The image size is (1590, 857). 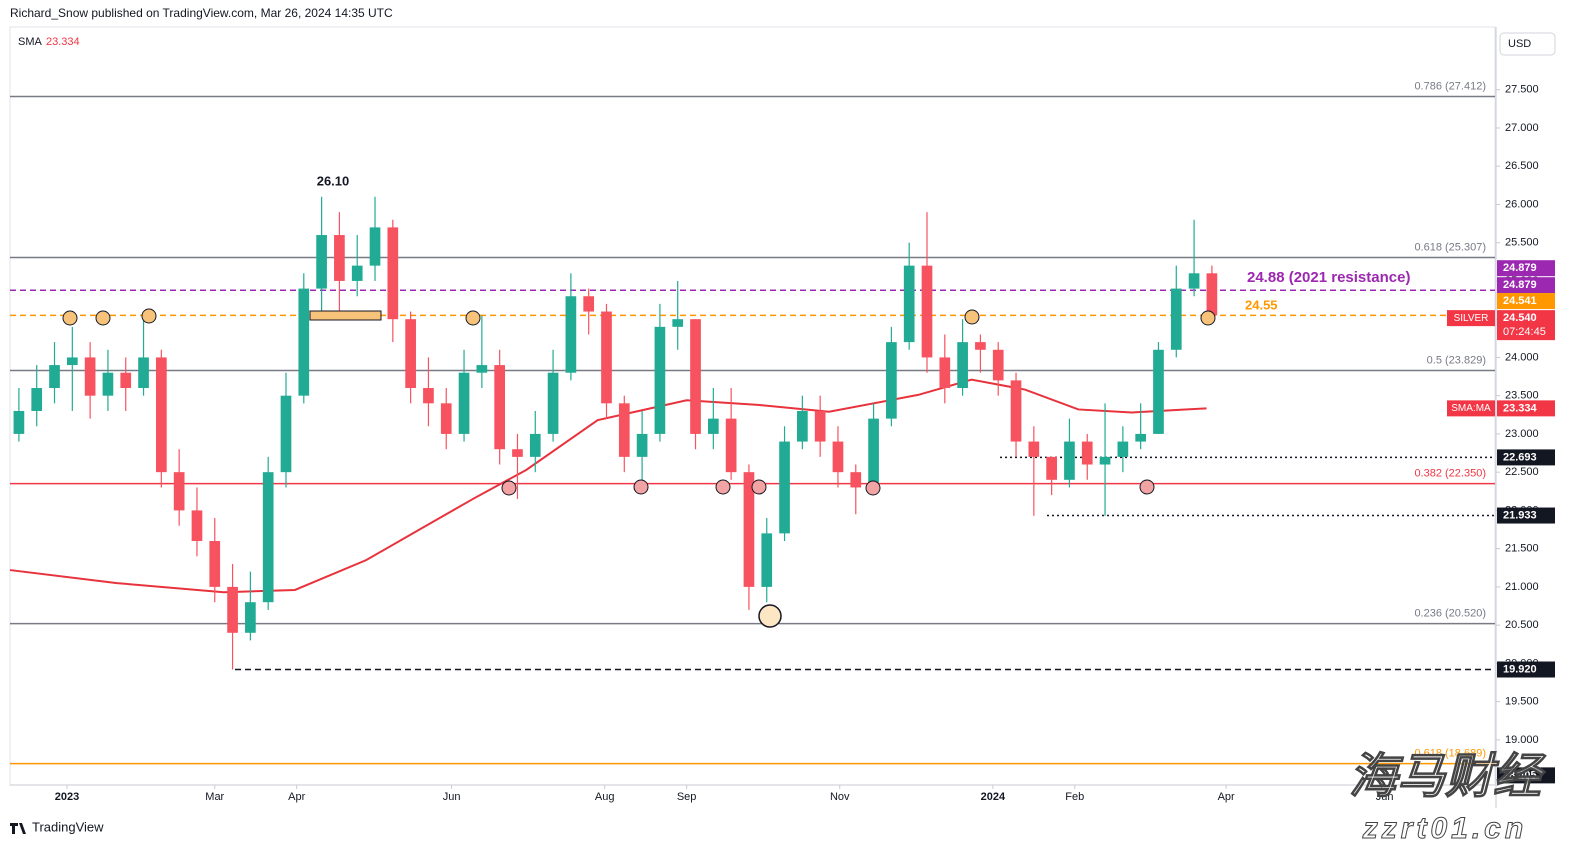 I want to click on price-tag-label: 19.920, so click(x=1520, y=669).